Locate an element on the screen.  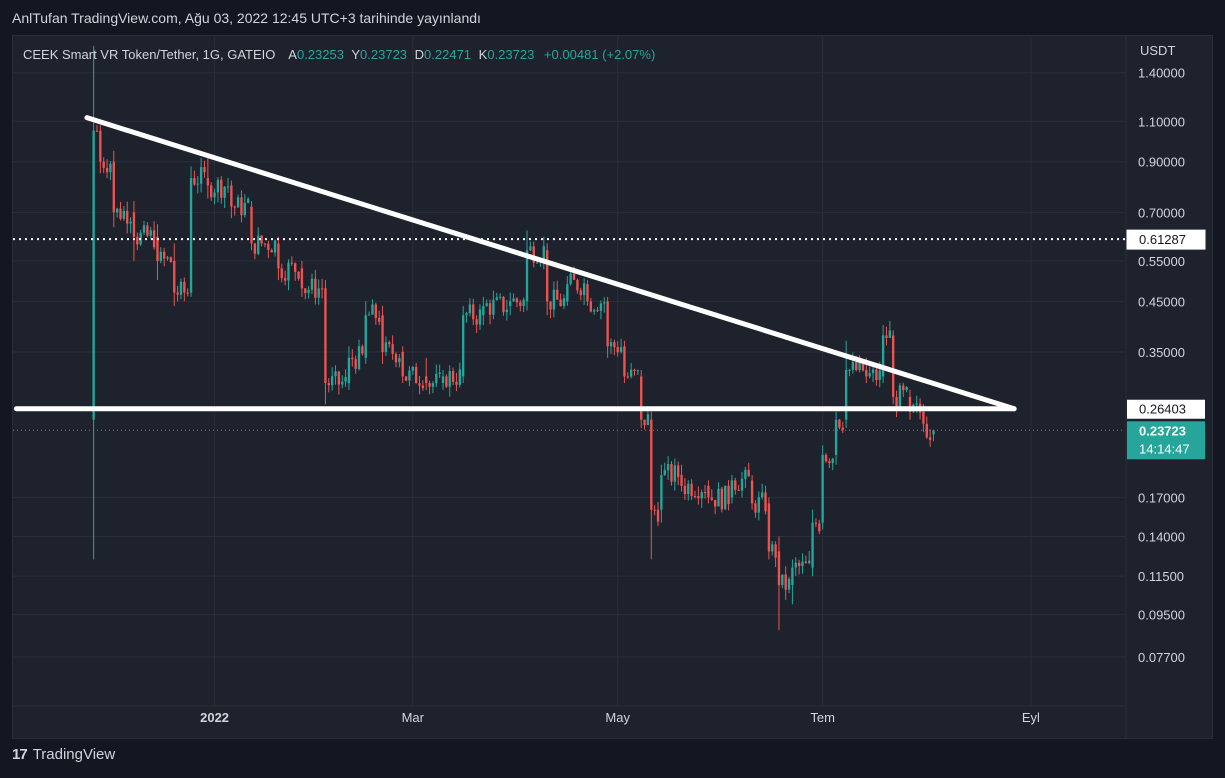
close-label: K is located at coordinates (483, 54).